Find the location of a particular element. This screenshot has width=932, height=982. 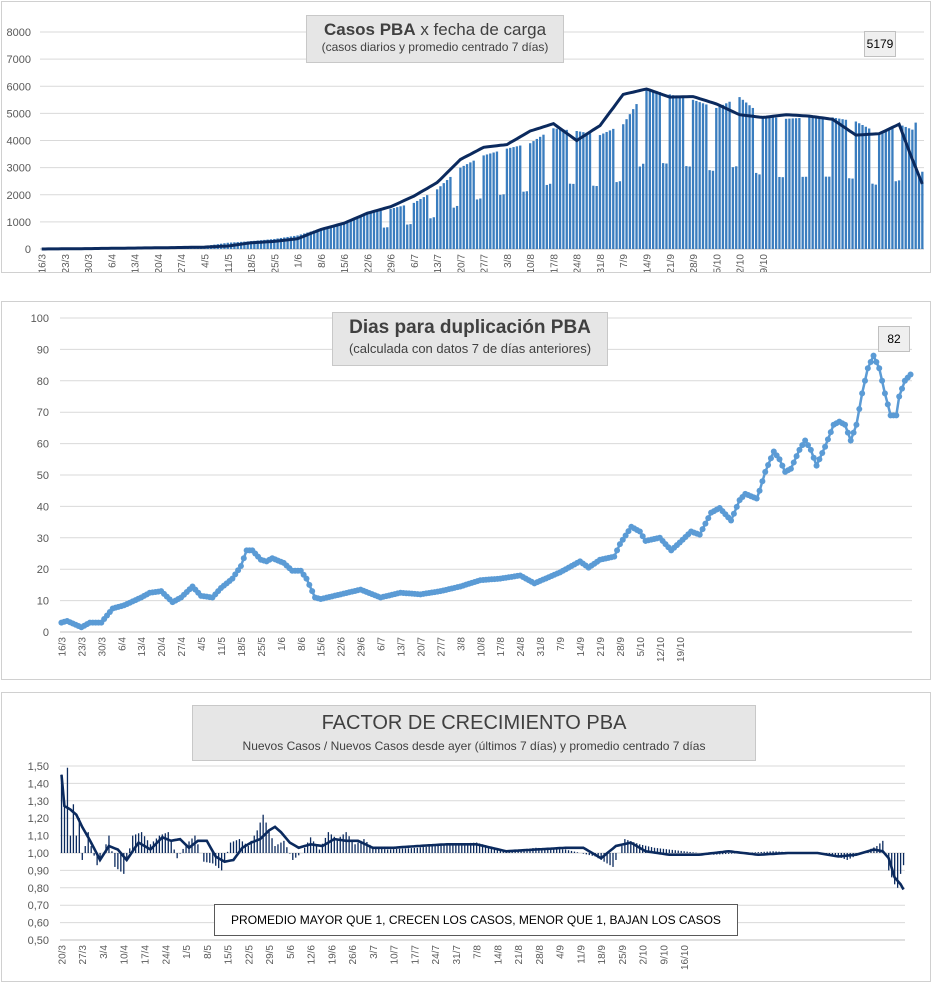

growth-x-tick-label: 11/9 is located at coordinates (581, 954).